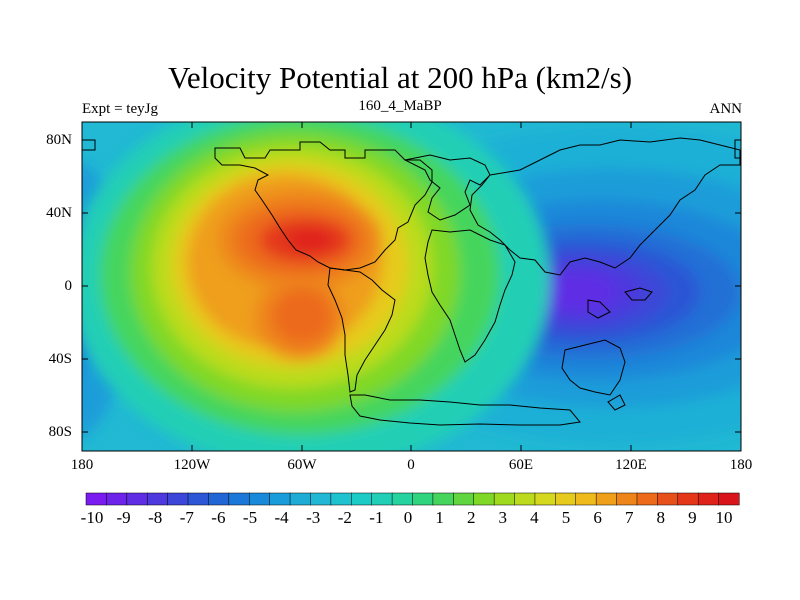 The image size is (800, 600). What do you see at coordinates (521, 465) in the screenshot?
I see `x-tick-label: 60E` at bounding box center [521, 465].